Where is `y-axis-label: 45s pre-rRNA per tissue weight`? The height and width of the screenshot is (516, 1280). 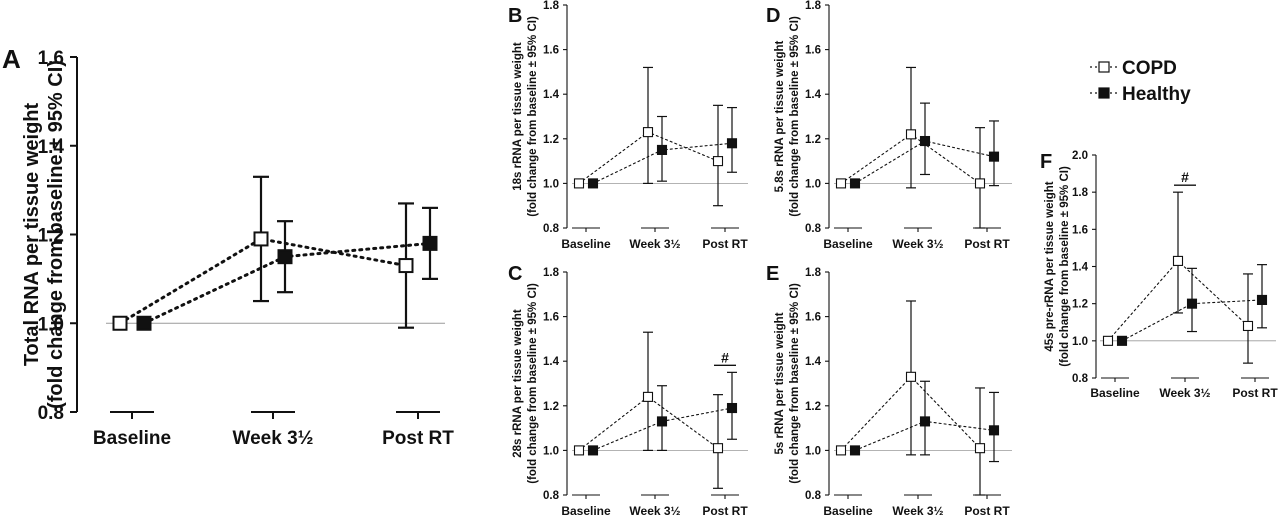
y-axis-label: 45s pre-rRNA per tissue weight is located at coordinates (1050, 266).